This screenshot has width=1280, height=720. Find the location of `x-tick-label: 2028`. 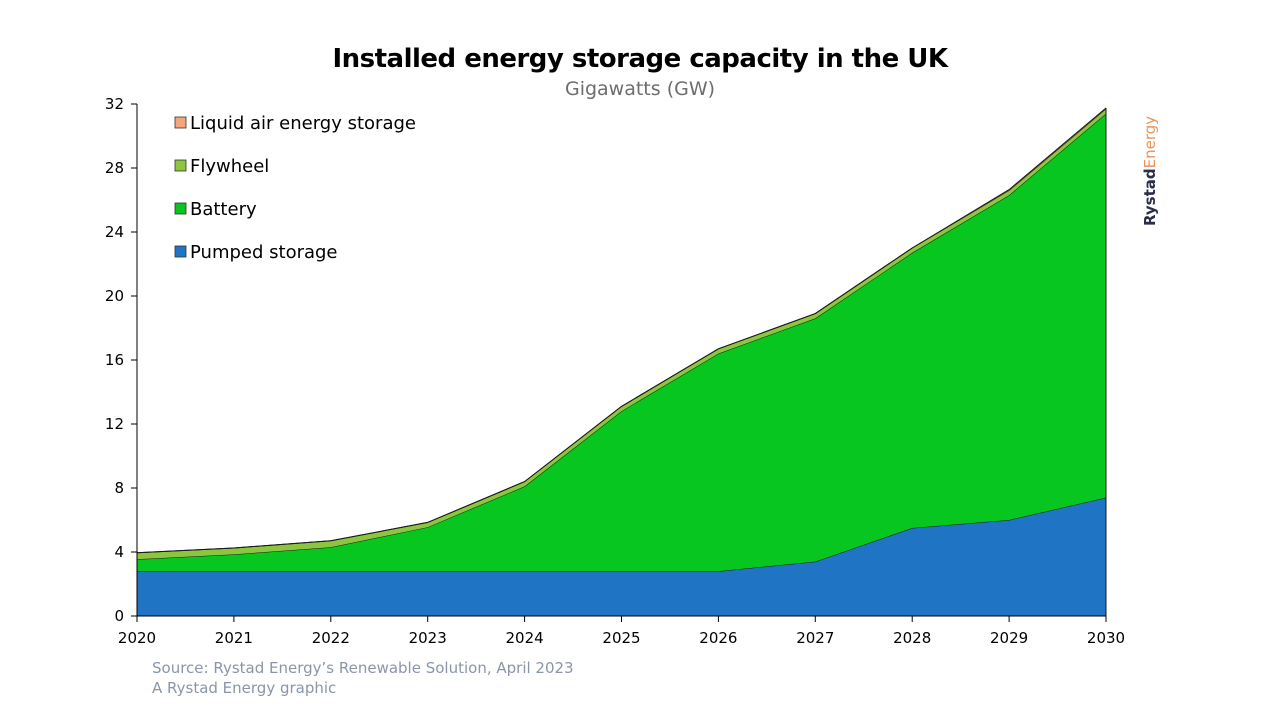

x-tick-label: 2028 is located at coordinates (912, 638).